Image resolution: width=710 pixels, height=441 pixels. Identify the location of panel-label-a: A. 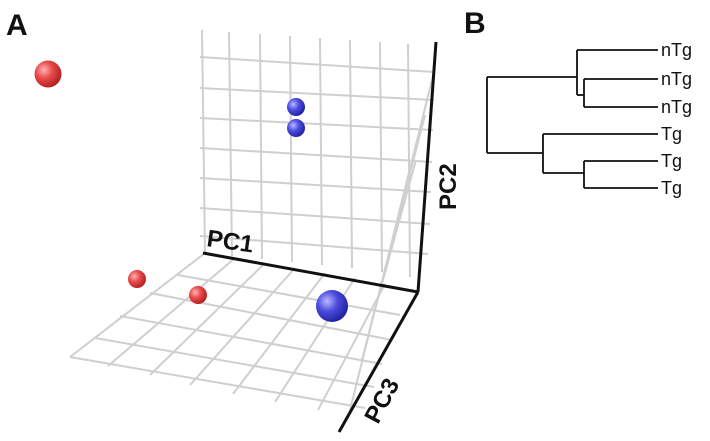
(17, 25).